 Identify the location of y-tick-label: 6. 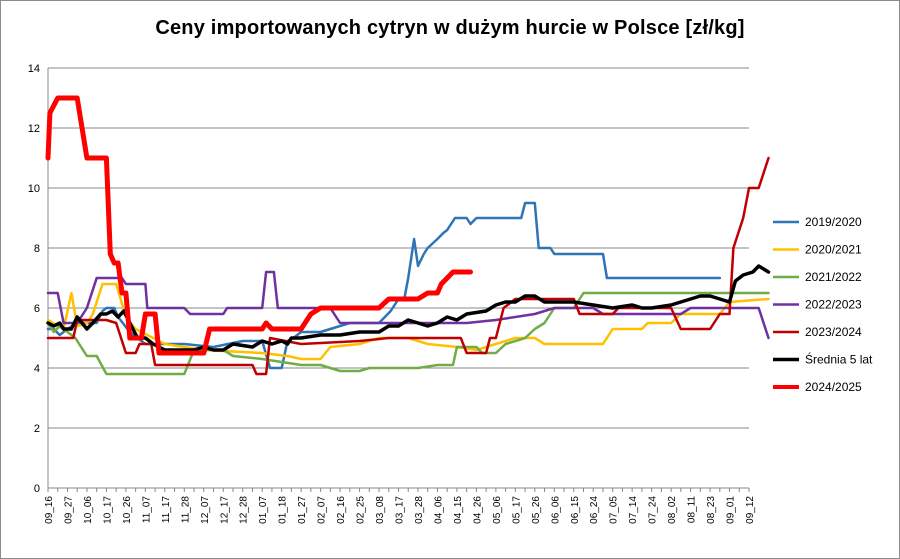
(37, 309).